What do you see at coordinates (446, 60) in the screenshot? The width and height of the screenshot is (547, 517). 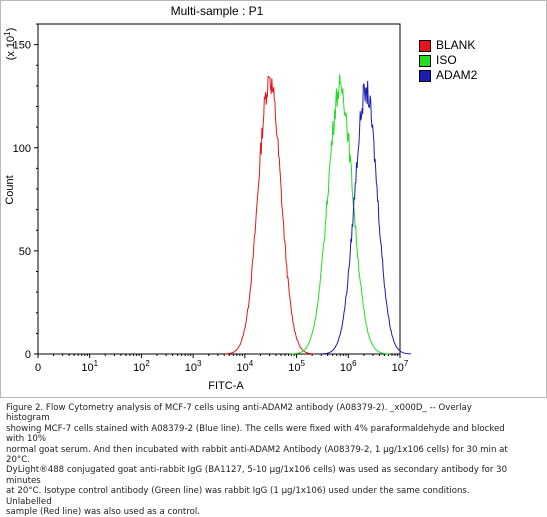 I see `legend-label-iso: ISO` at bounding box center [446, 60].